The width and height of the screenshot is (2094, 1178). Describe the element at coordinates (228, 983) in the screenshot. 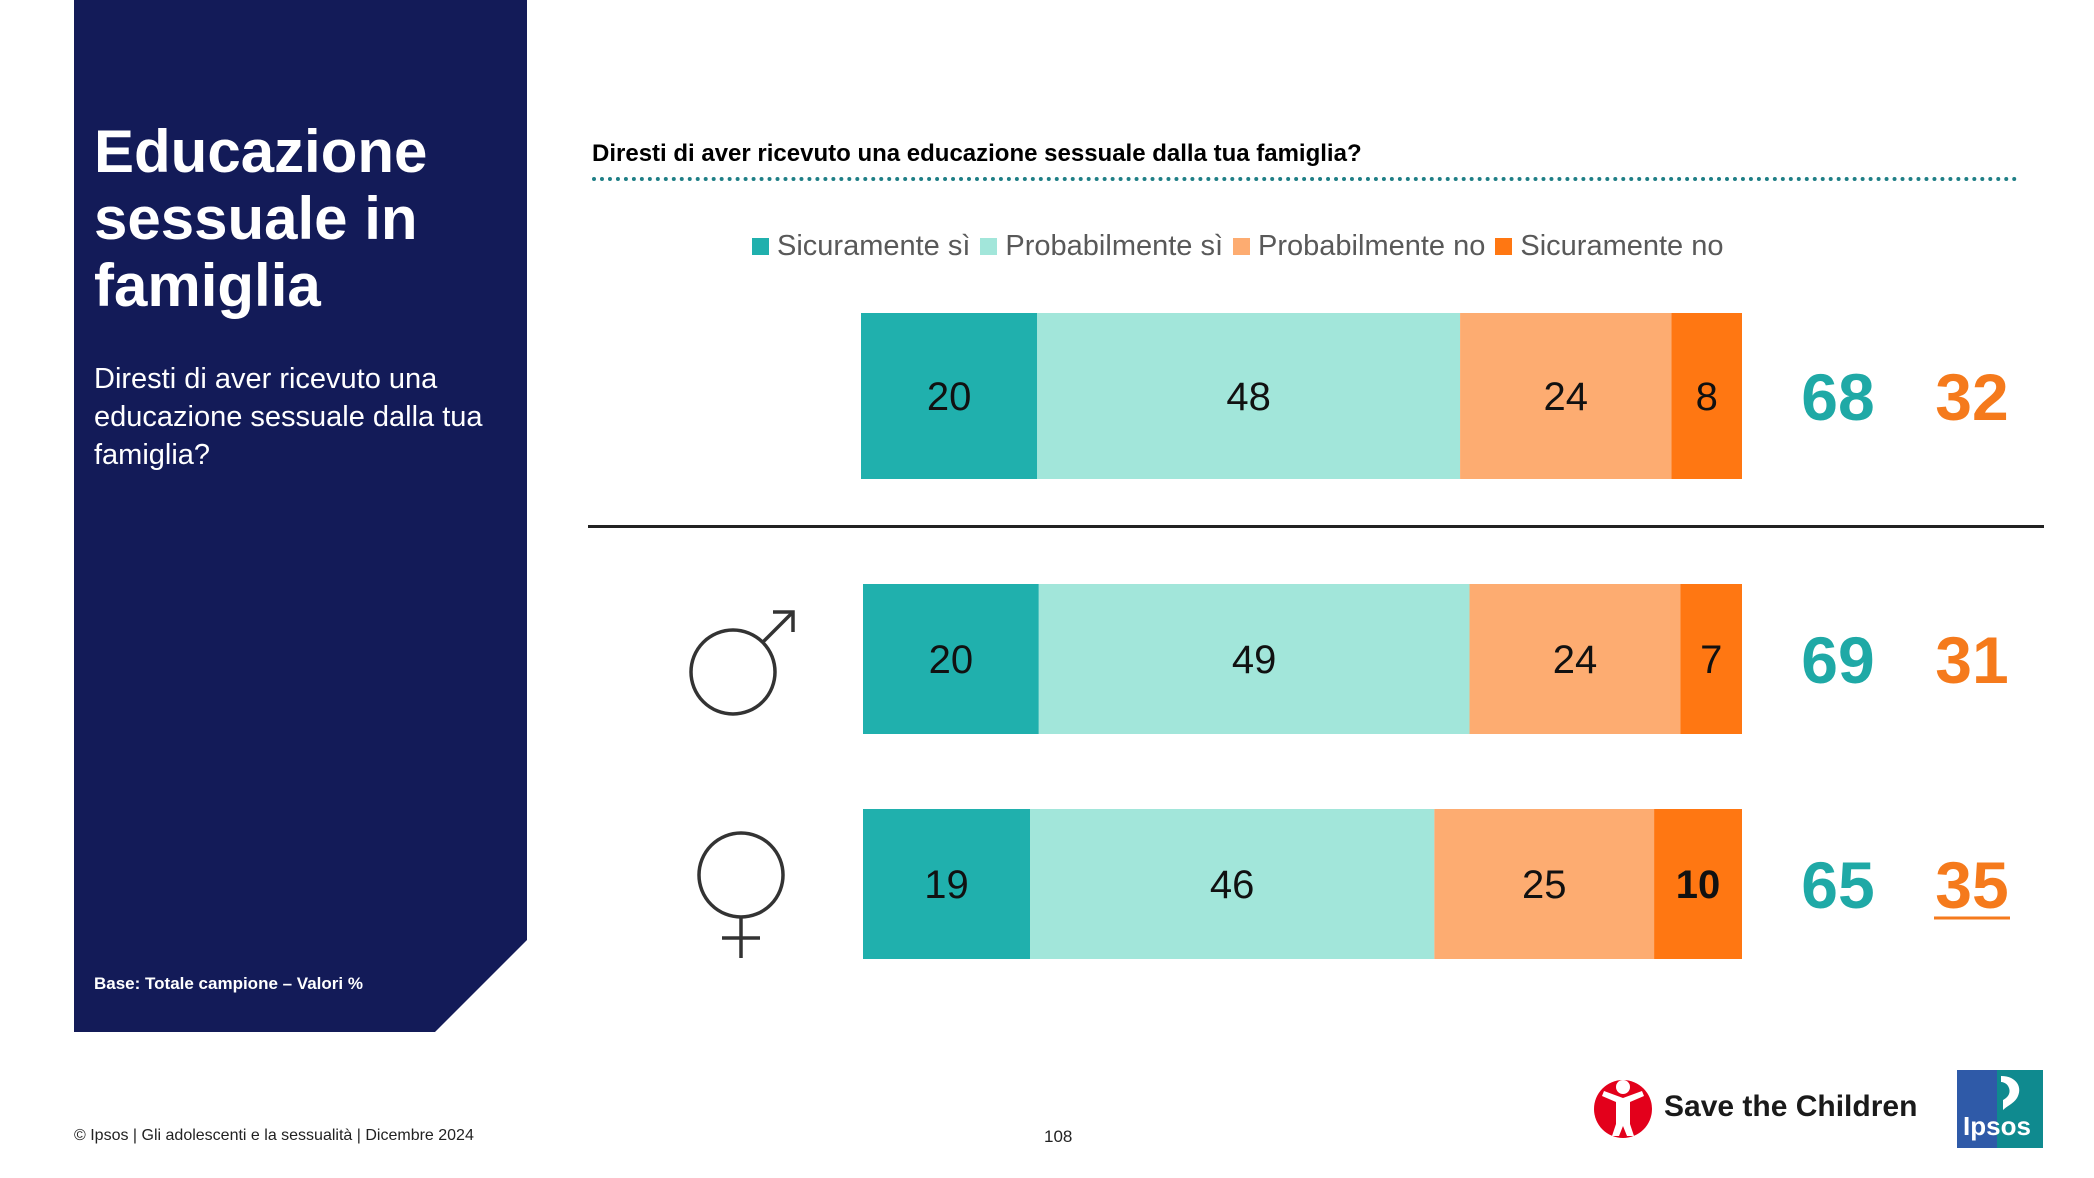

I see `base-note: Base: Totale campione – Valori %` at that location.